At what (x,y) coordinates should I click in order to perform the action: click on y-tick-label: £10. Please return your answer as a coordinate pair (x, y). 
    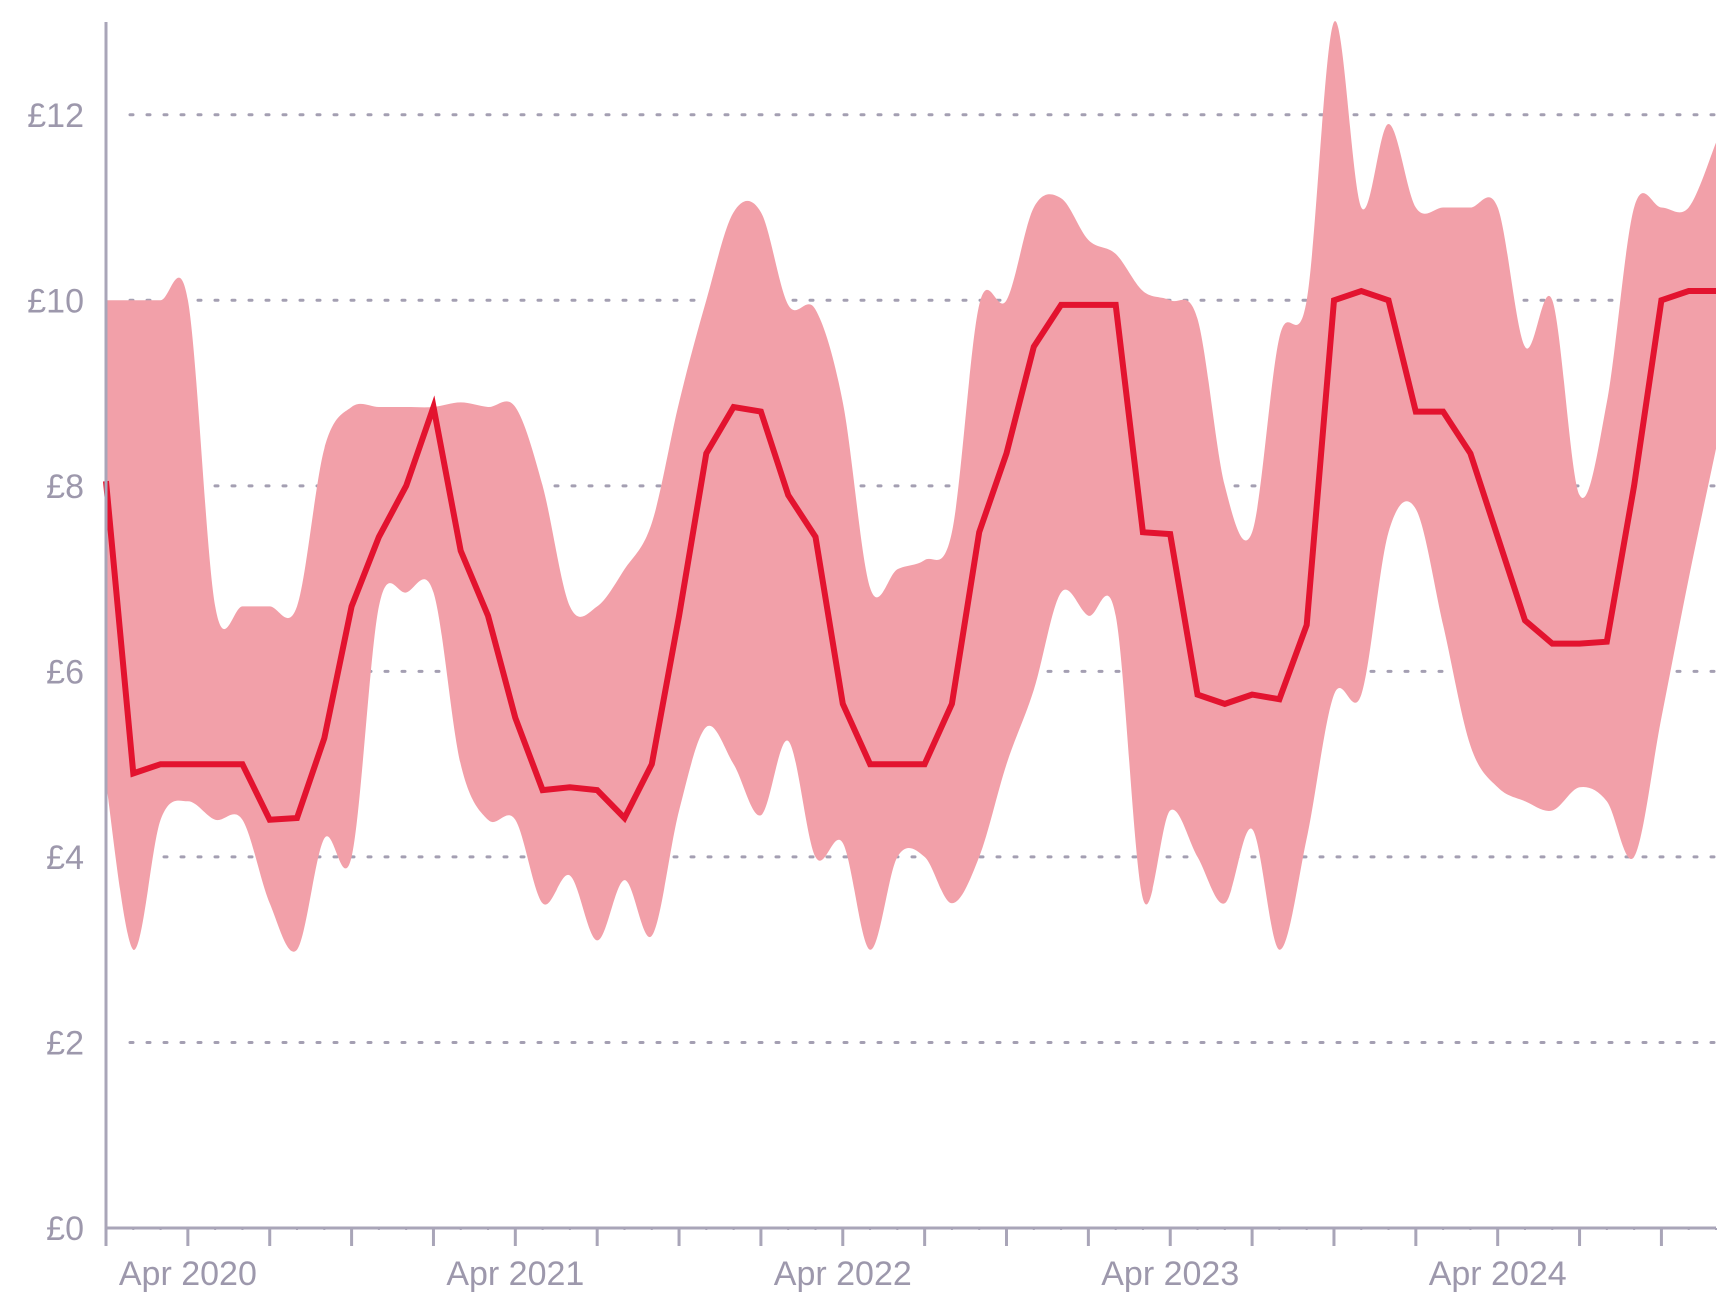
    Looking at the image, I should click on (55, 301).